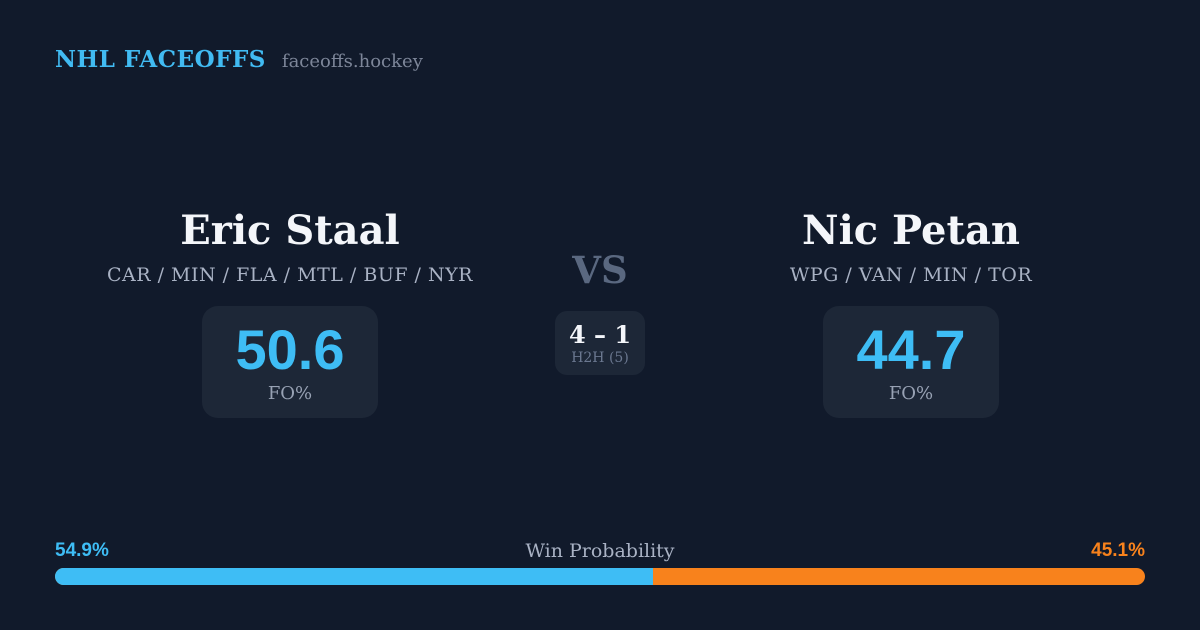 The width and height of the screenshot is (1200, 630). I want to click on site-domain: faceoffs.hockey, so click(352, 61).